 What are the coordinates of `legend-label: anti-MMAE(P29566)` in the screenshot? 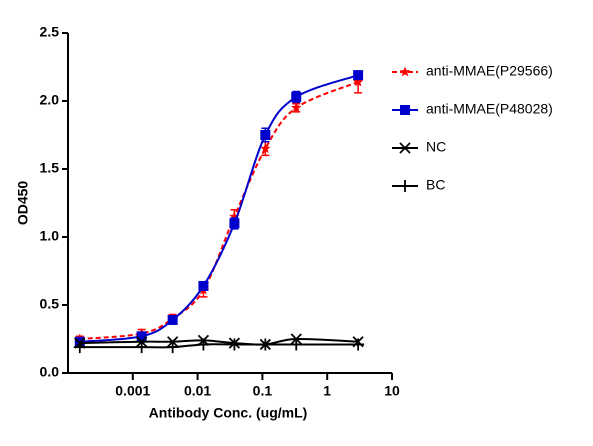 It's located at (489, 71).